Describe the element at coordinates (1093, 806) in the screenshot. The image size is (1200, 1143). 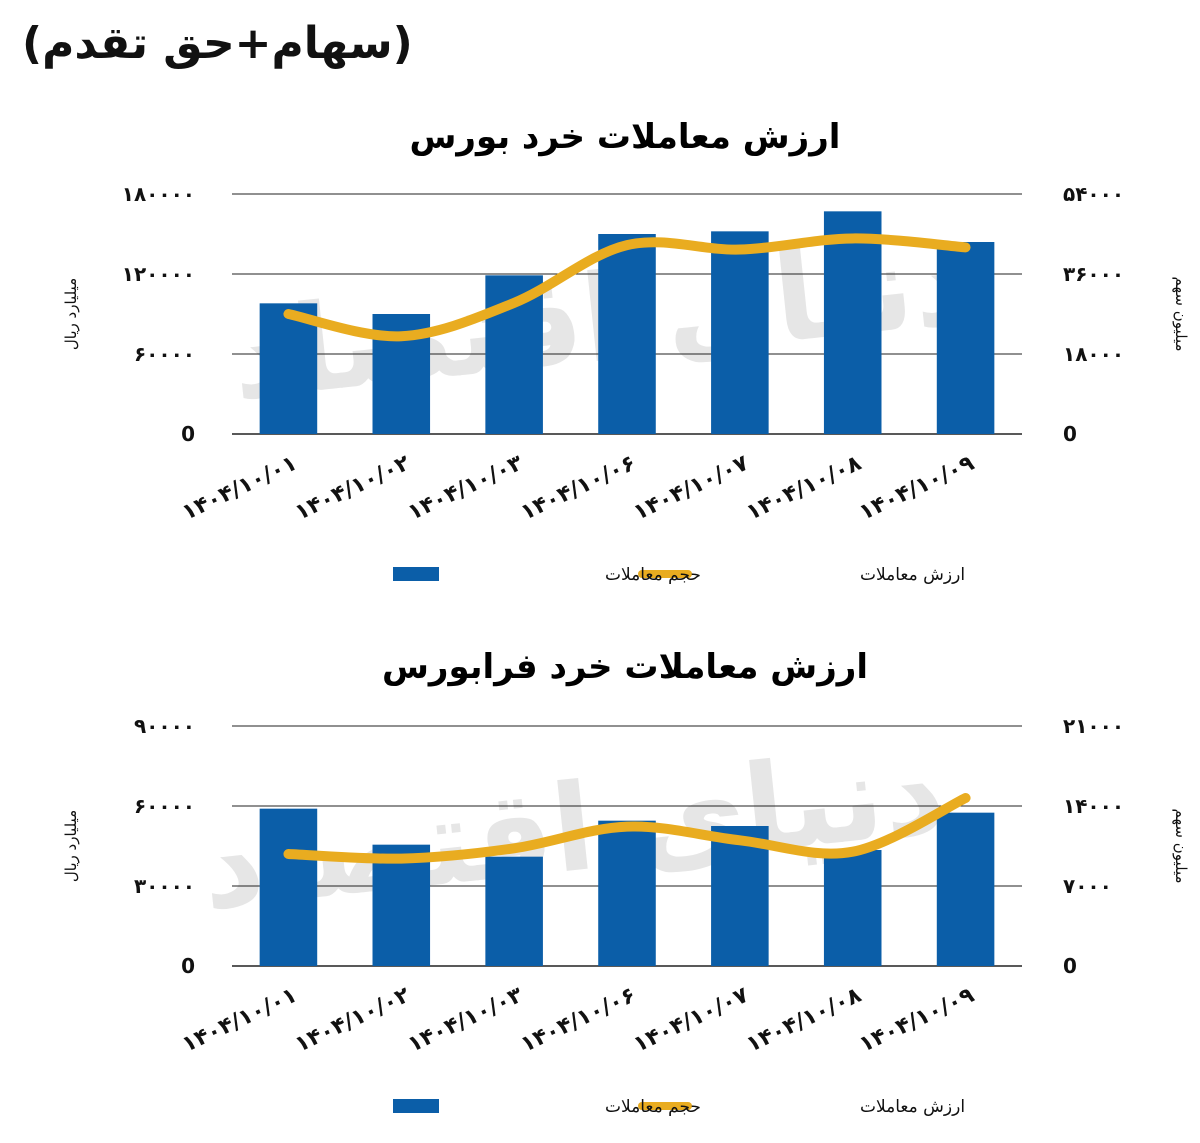
I see `y2-tick-label: ۱۴۰۰۰` at that location.